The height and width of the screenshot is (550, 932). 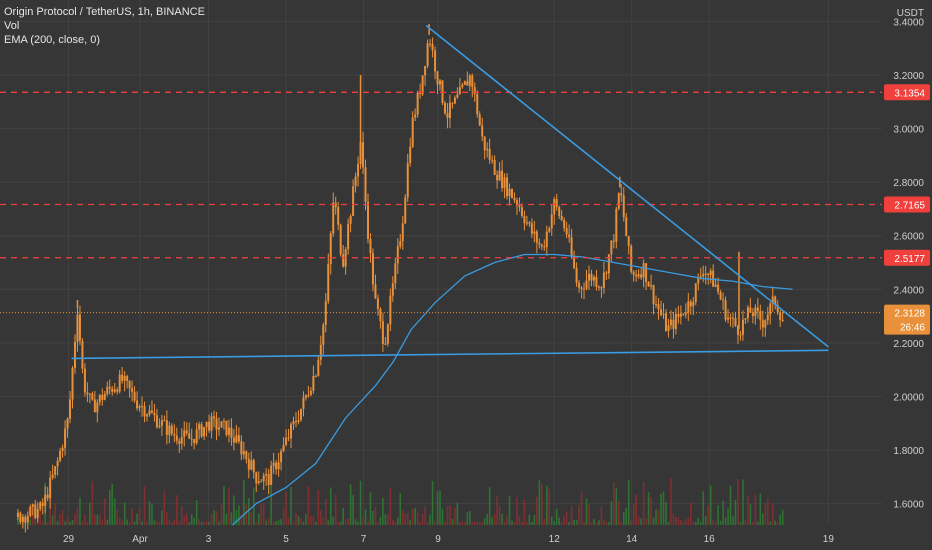 What do you see at coordinates (104, 12) in the screenshot?
I see `legend-symbol: Origin Protocol / TetherUS, 1h, BINANCE` at bounding box center [104, 12].